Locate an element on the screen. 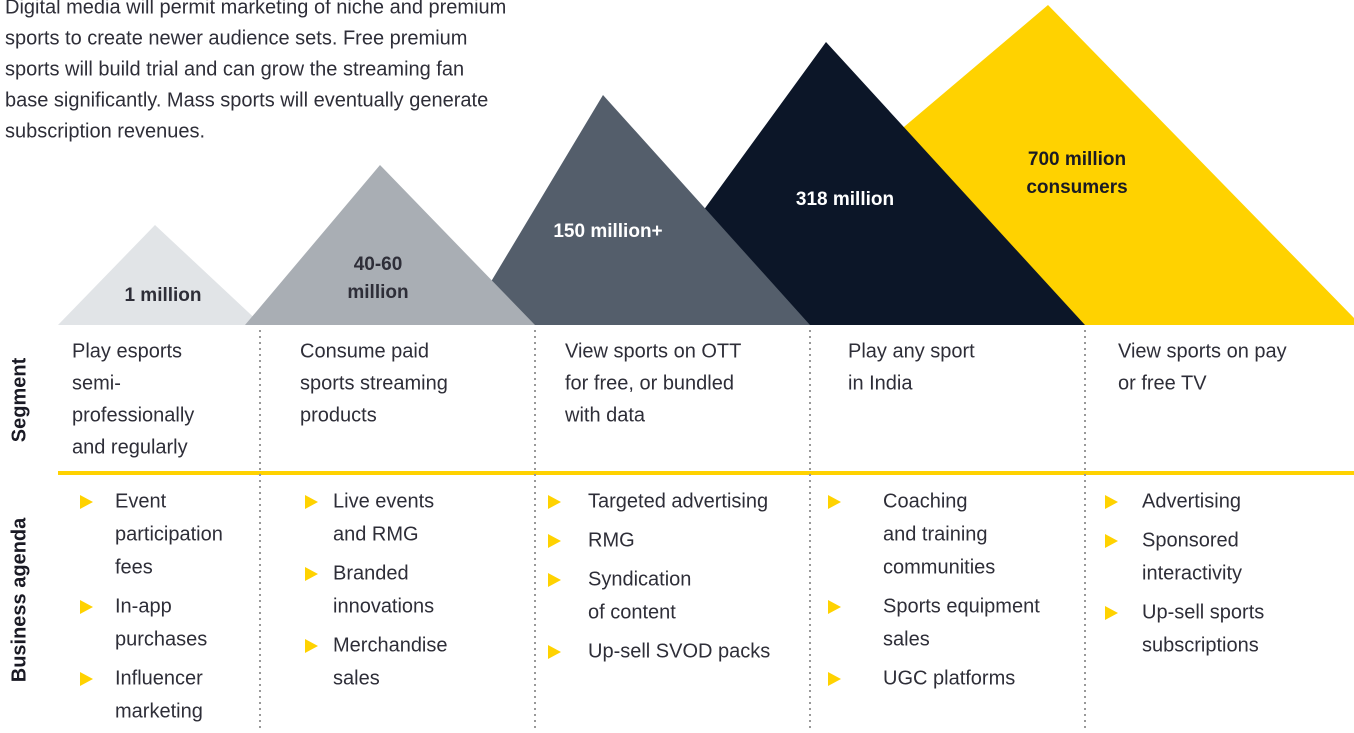 The height and width of the screenshot is (733, 1354). row-label: Segment is located at coordinates (19, 399).